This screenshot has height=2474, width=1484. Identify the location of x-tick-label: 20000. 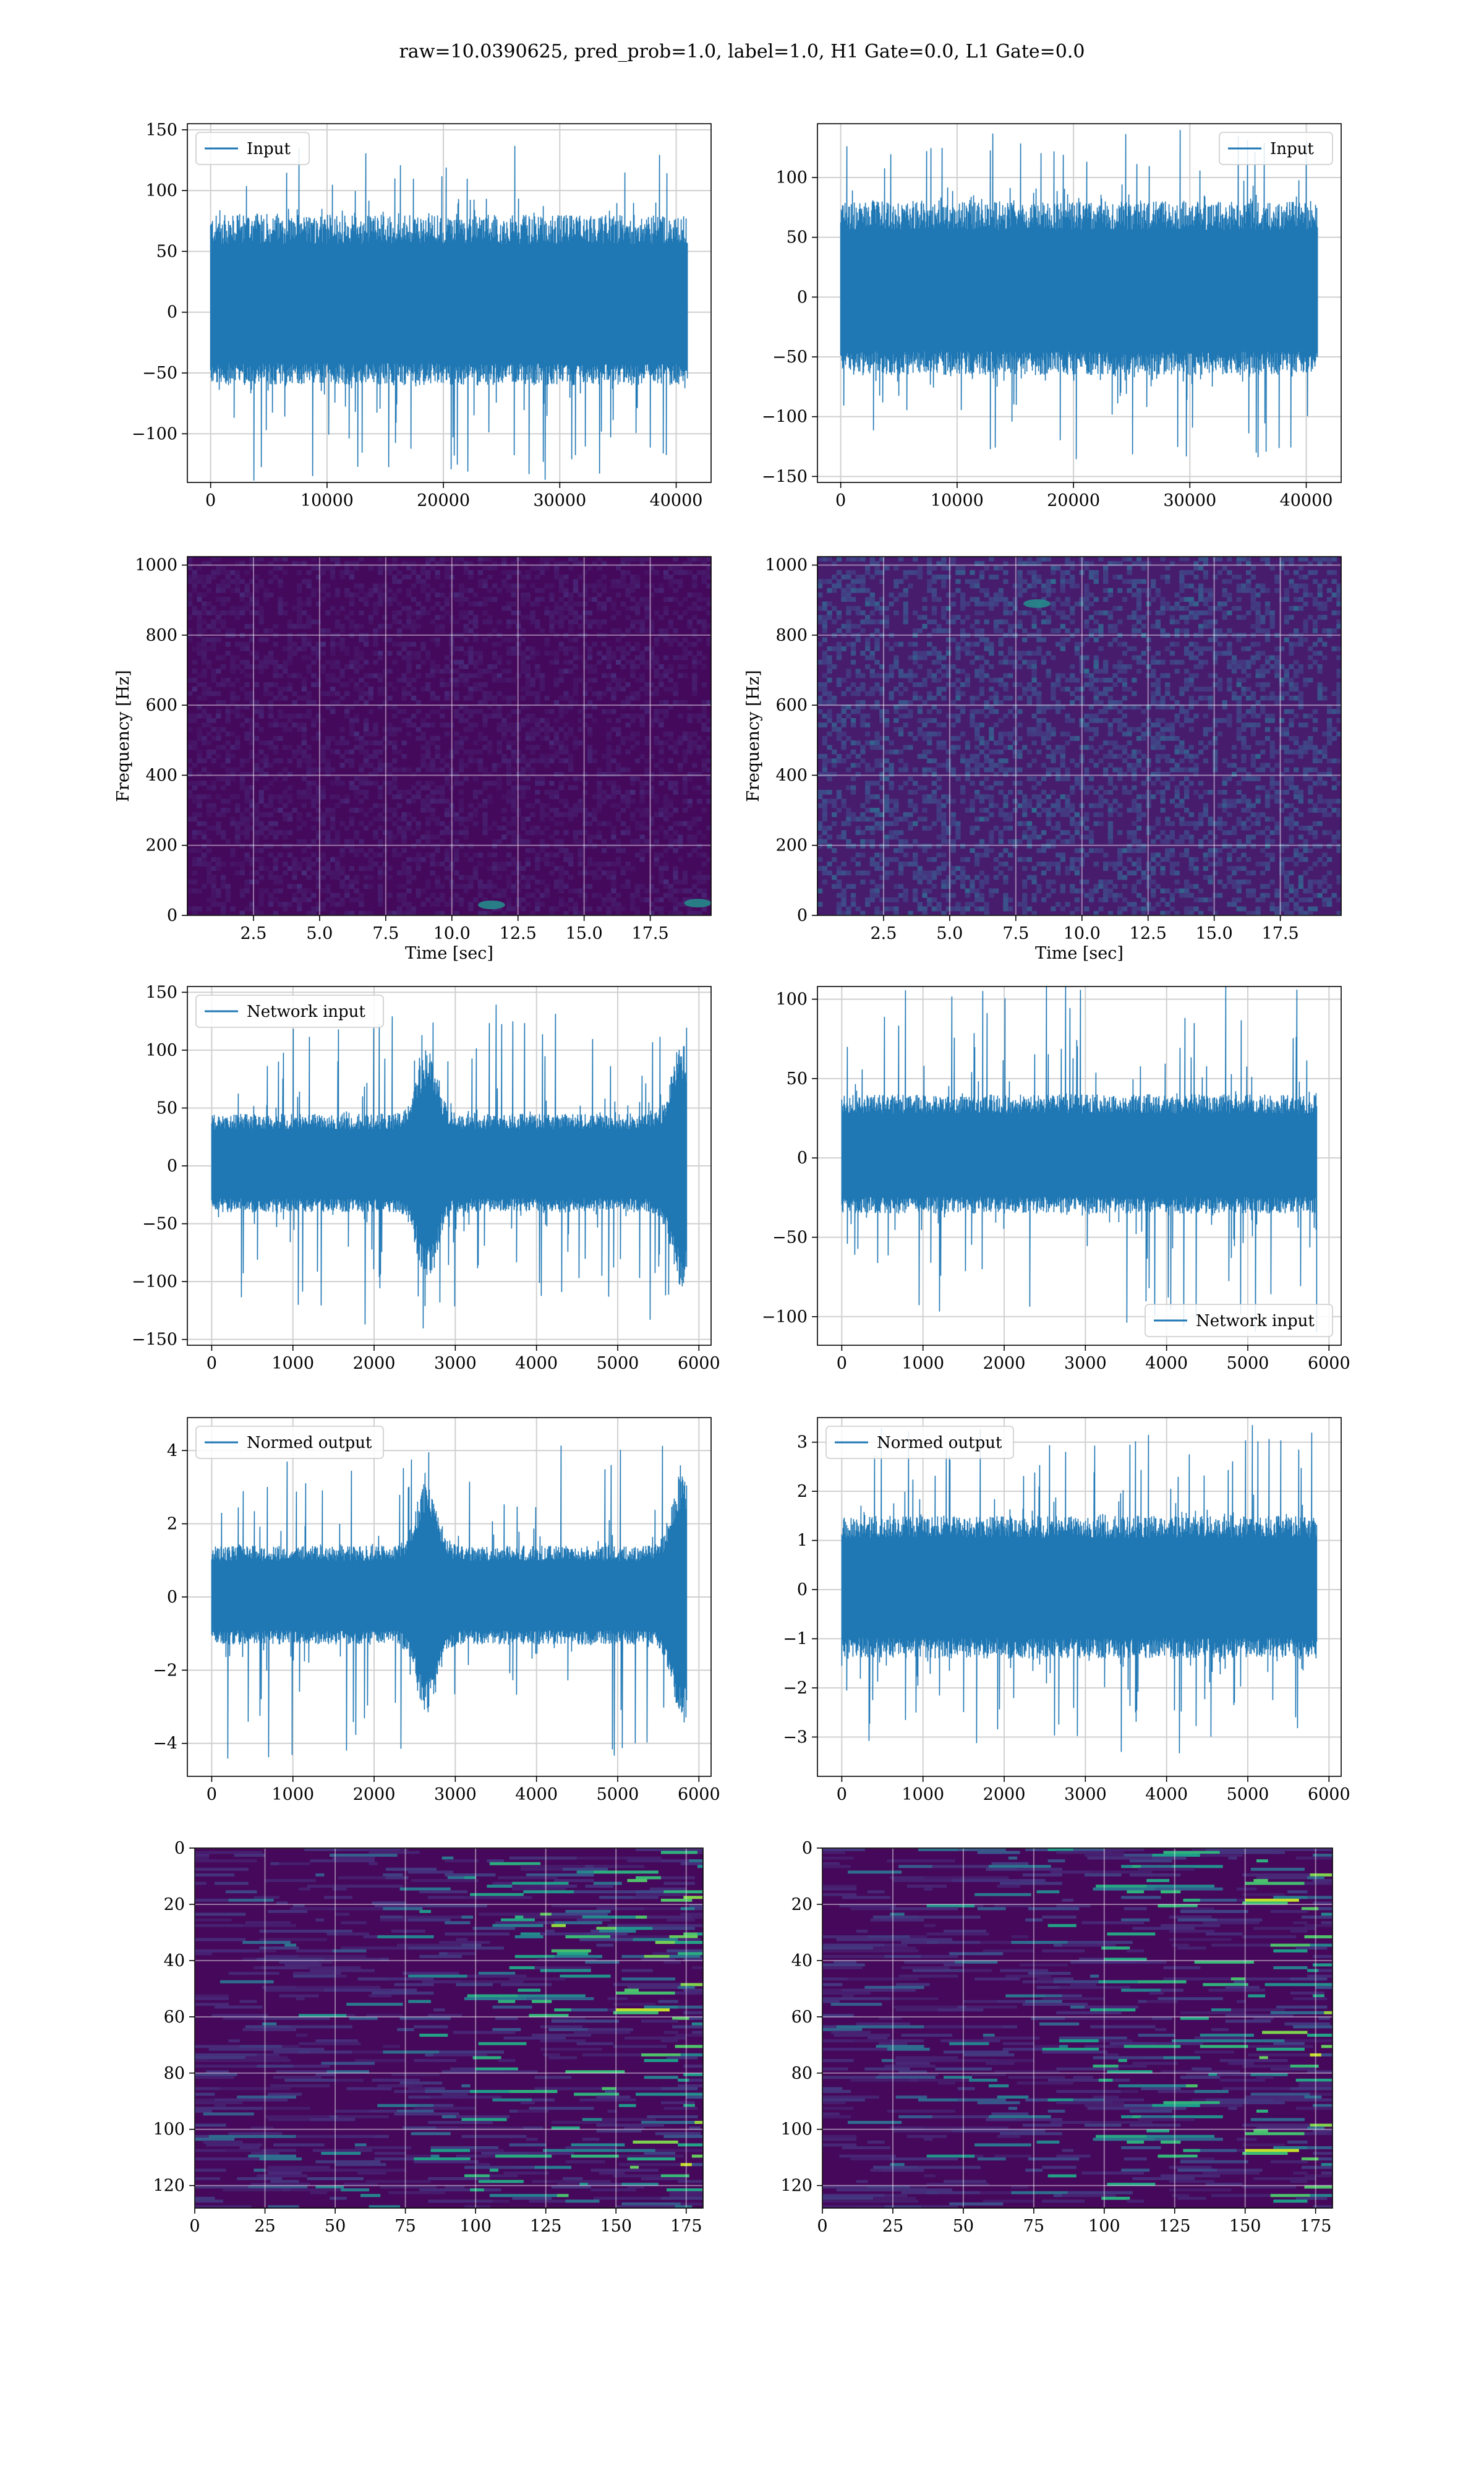
(443, 500).